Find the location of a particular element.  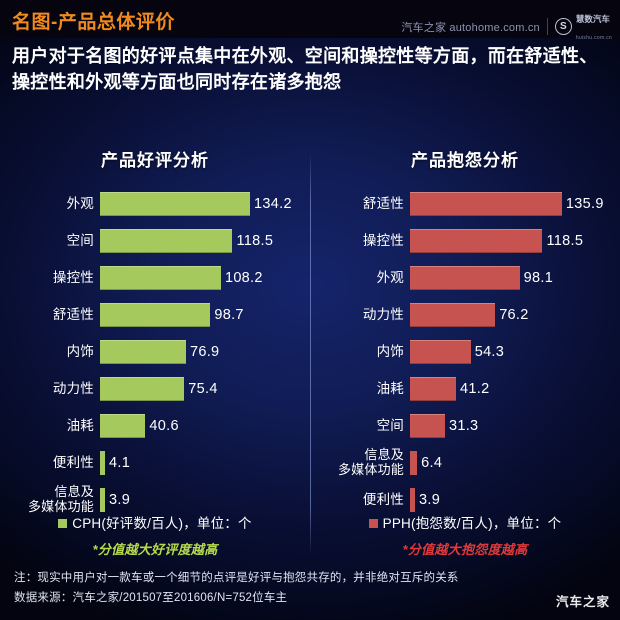

bar-row: 舒适性 98.7 is located at coordinates (155, 314).